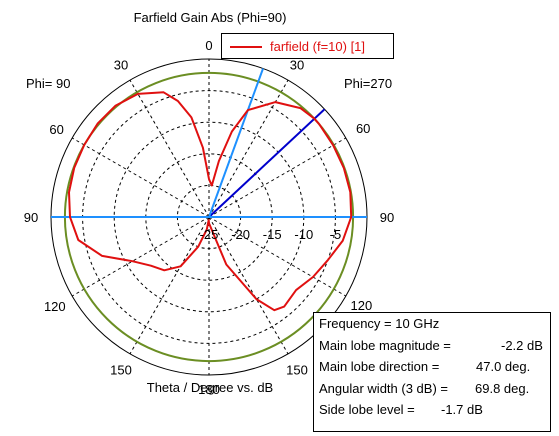  I want to click on info-row-main-lobe-magnitude: Main lobe magnitude = -2.2 dB, so click(434, 349).